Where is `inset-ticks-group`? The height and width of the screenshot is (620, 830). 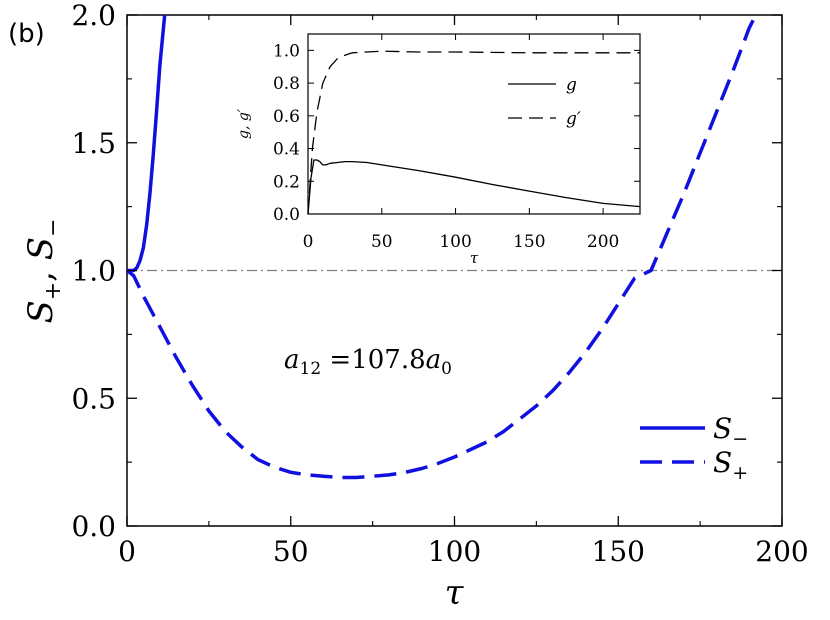 inset-ticks-group is located at coordinates (473, 124).